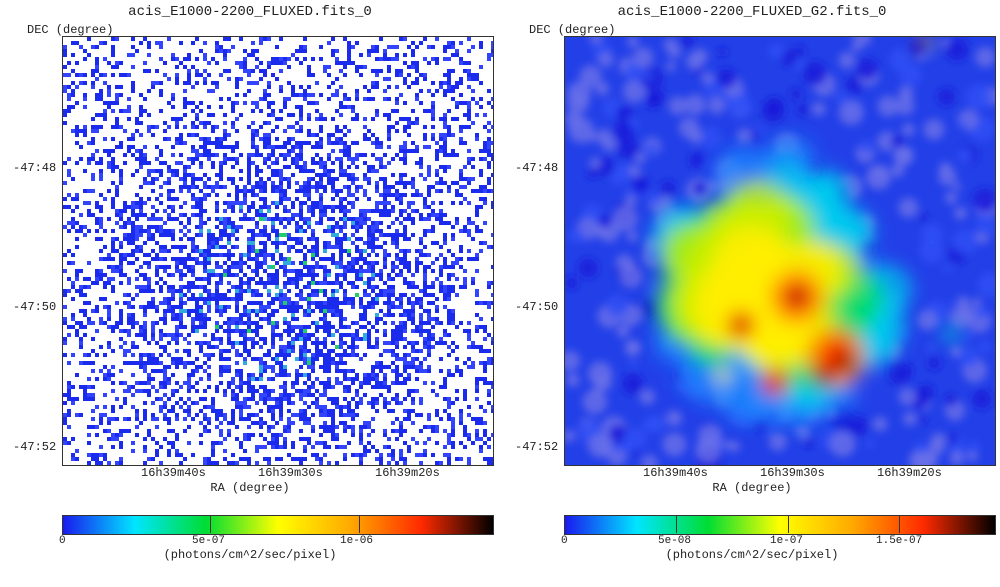  What do you see at coordinates (752, 12) in the screenshot?
I see `panel-title: acis_E1000-2200_FLUXED_G2.fits_0` at bounding box center [752, 12].